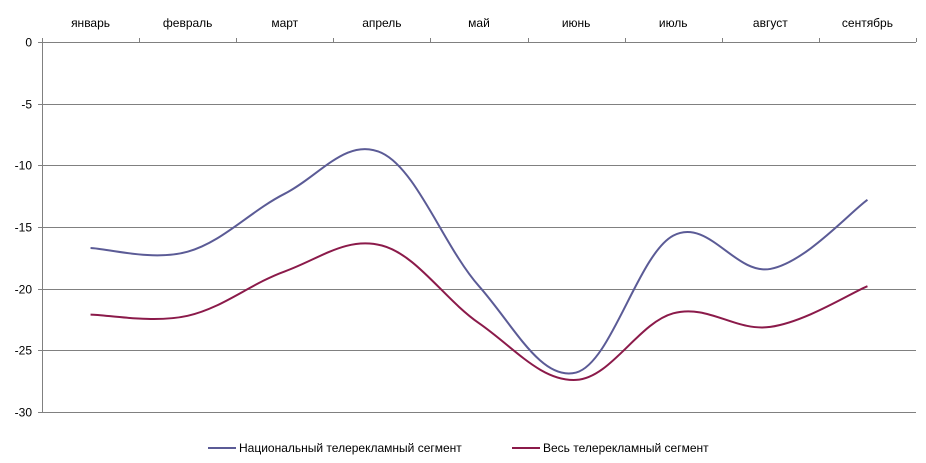  I want to click on y-tick-label: -10, so click(24, 166).